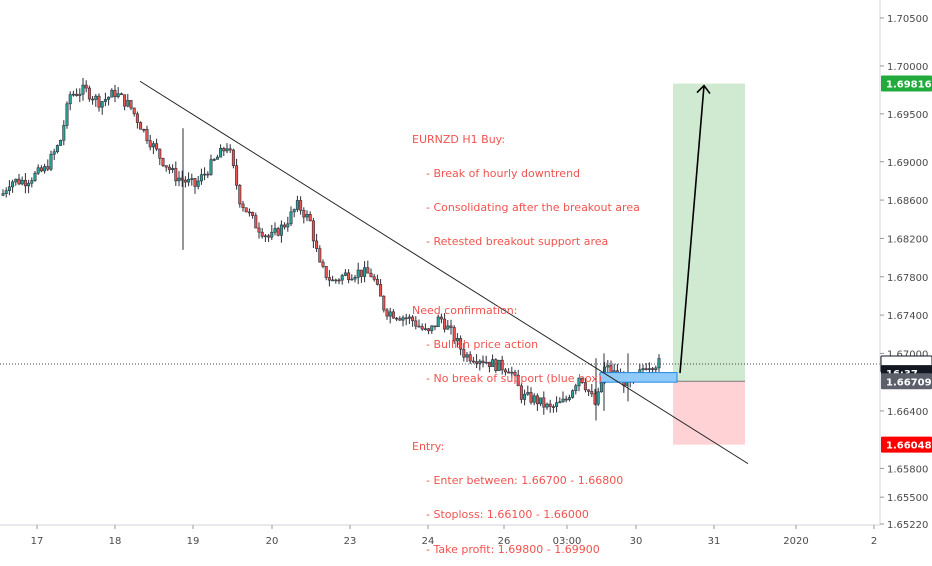 The image size is (932, 566). I want to click on annotation-entry-title: Entry:, so click(428, 446).